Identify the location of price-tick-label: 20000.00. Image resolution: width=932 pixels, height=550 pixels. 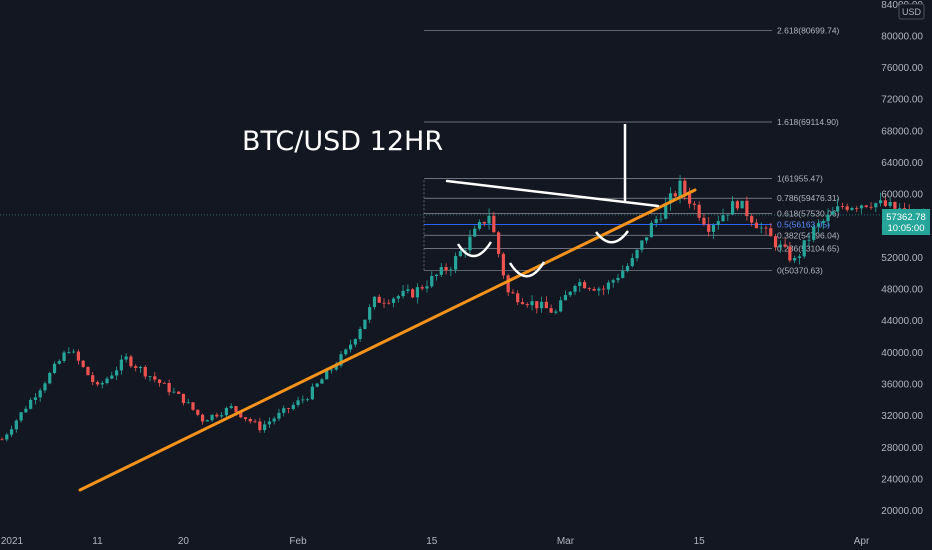
(902, 511).